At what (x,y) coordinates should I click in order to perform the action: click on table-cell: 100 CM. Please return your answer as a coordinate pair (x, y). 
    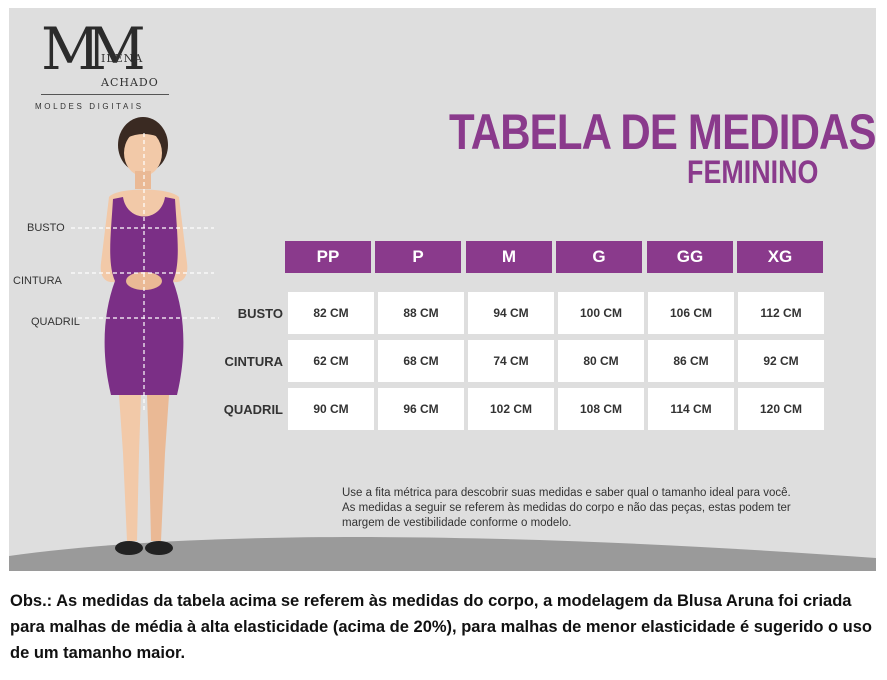
    Looking at the image, I should click on (601, 313).